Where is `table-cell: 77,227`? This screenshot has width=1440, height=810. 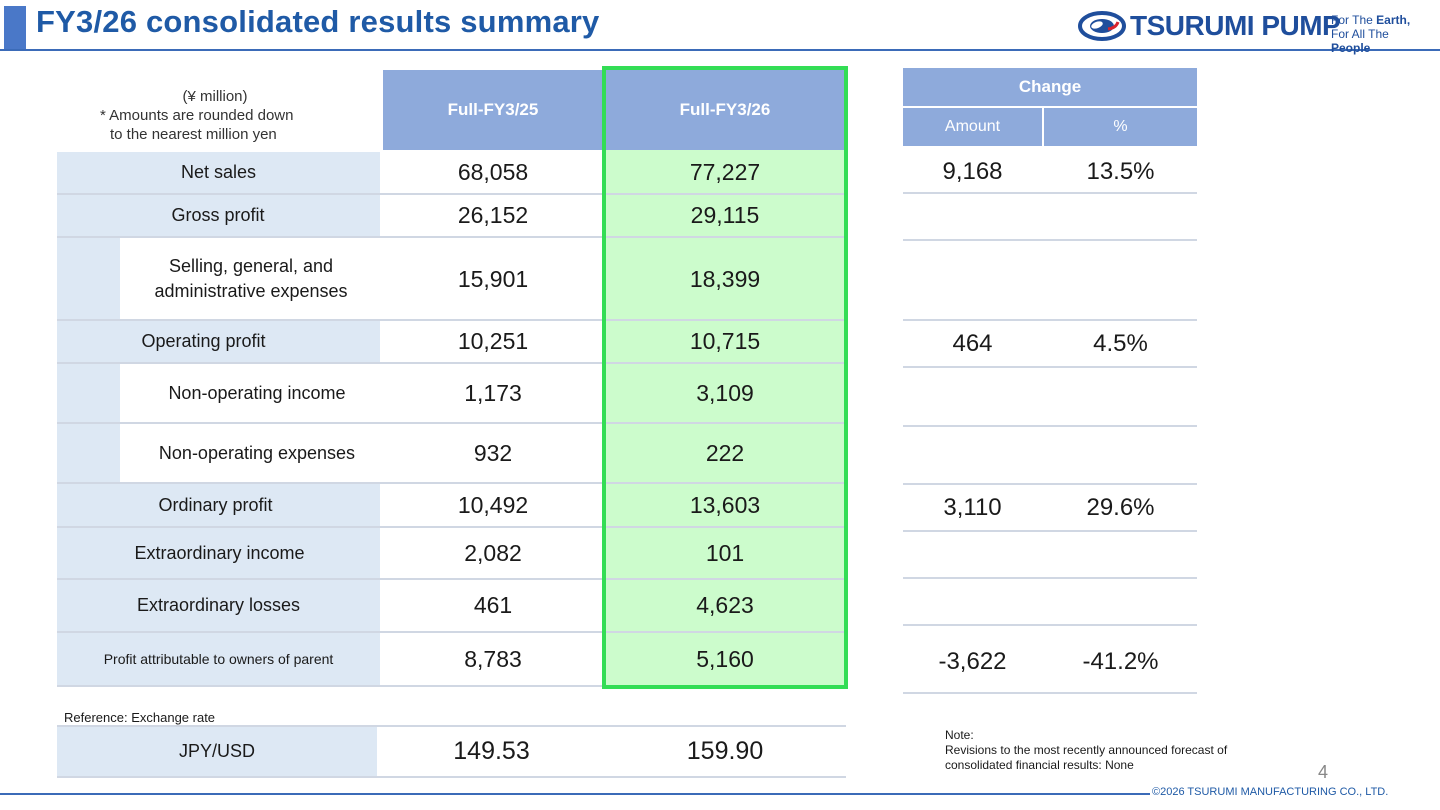 table-cell: 77,227 is located at coordinates (725, 172).